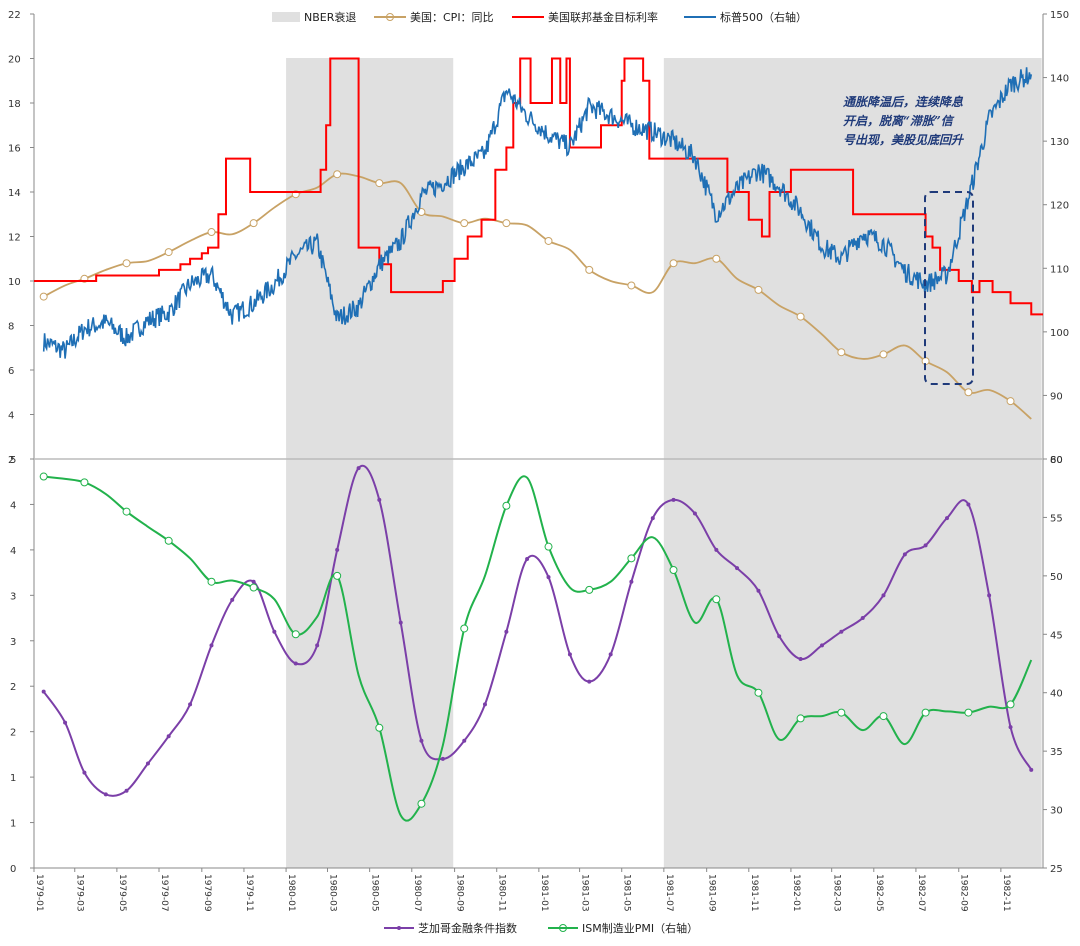 The width and height of the screenshot is (1080, 946). Describe the element at coordinates (837, 893) in the screenshot. I see `x-tick-label: 1982-03` at that location.